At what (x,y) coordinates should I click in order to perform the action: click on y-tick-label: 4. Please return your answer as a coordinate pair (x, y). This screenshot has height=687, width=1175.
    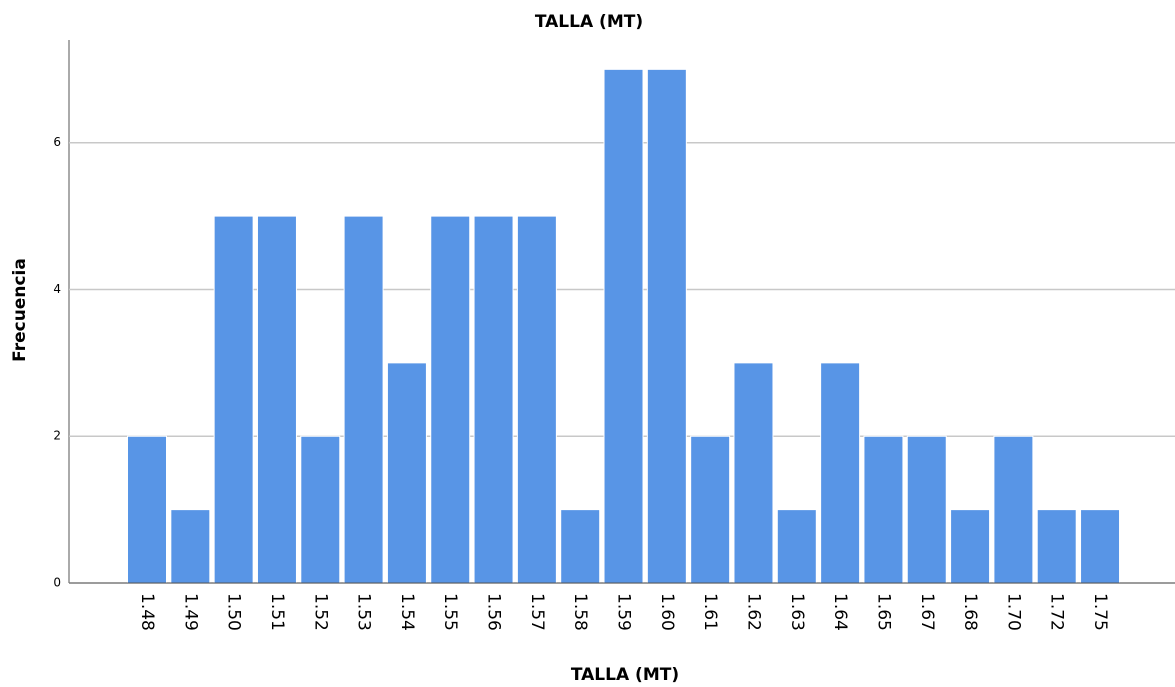
    Looking at the image, I should click on (57, 289).